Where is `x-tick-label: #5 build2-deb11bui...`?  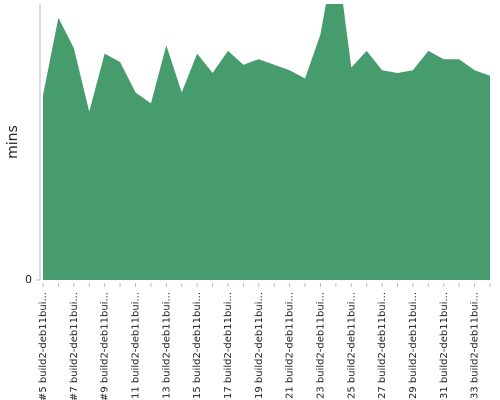 x-tick-label: #5 build2-deb11bui... is located at coordinates (43, 346).